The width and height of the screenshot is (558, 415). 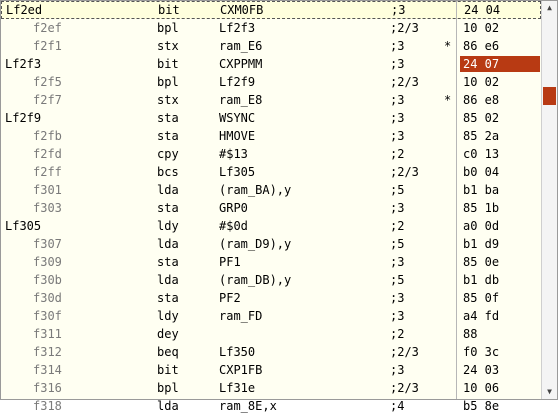 What do you see at coordinates (271, 82) in the screenshot?
I see `disassembly-row: f2f5 bpl Lf2f9 ;2/3 10 02` at bounding box center [271, 82].